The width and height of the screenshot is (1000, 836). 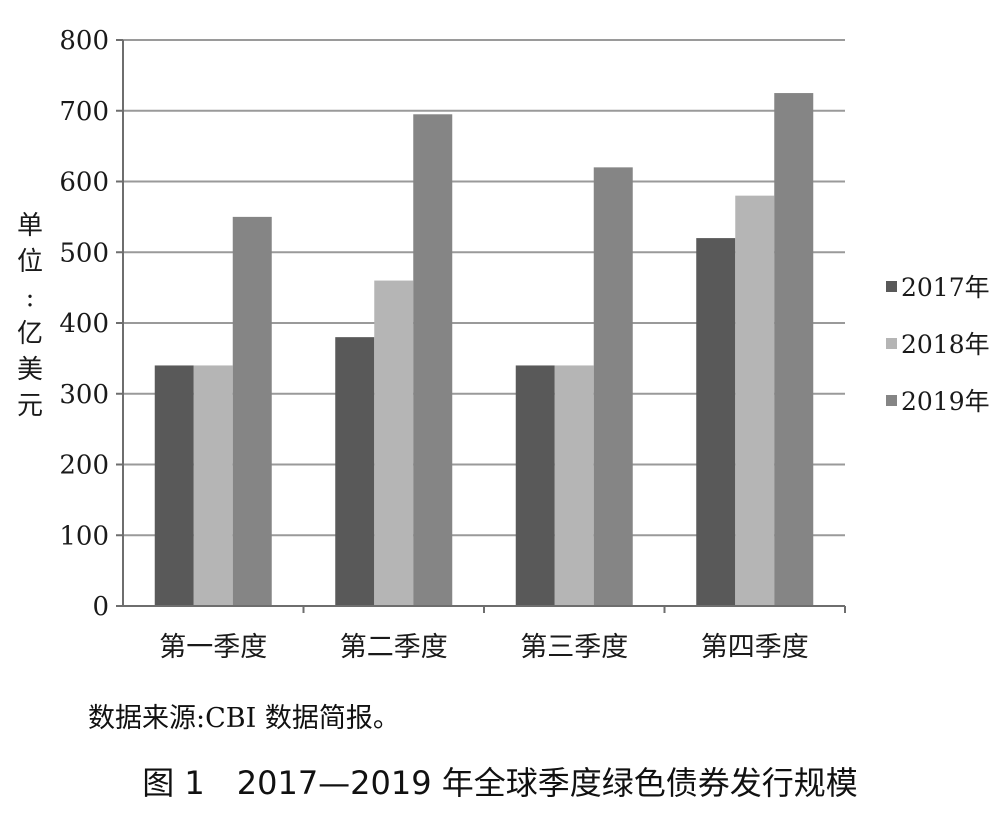 What do you see at coordinates (244, 718) in the screenshot?
I see `source-note: 数据来源:CBI 数据简报。` at bounding box center [244, 718].